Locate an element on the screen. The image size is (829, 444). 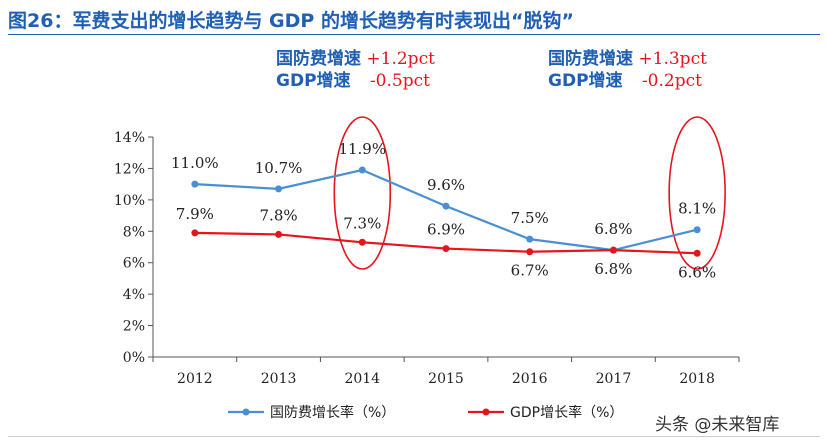
annotation-value: +1.3pct is located at coordinates (672, 59).